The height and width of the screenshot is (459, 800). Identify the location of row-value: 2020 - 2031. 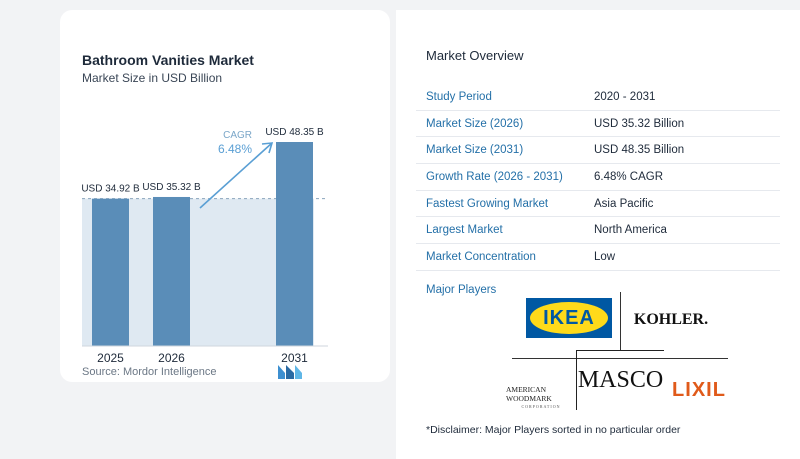
(625, 96).